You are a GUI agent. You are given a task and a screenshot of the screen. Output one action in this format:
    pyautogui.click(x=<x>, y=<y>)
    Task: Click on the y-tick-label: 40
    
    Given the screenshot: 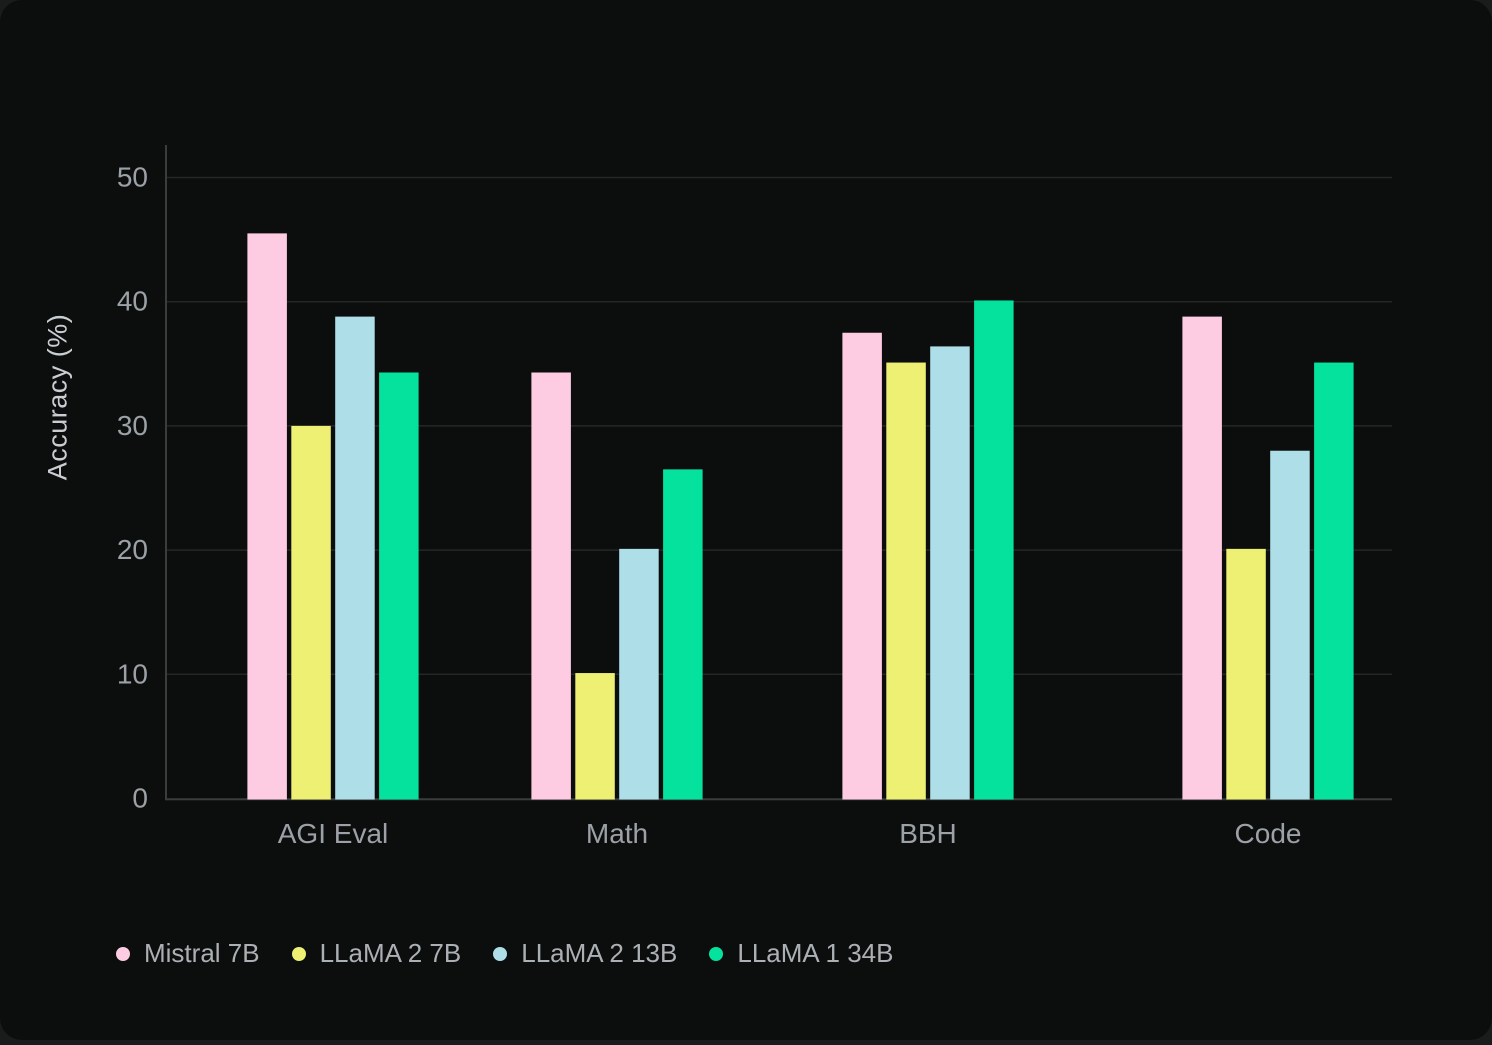 What is the action you would take?
    pyautogui.click(x=132, y=301)
    